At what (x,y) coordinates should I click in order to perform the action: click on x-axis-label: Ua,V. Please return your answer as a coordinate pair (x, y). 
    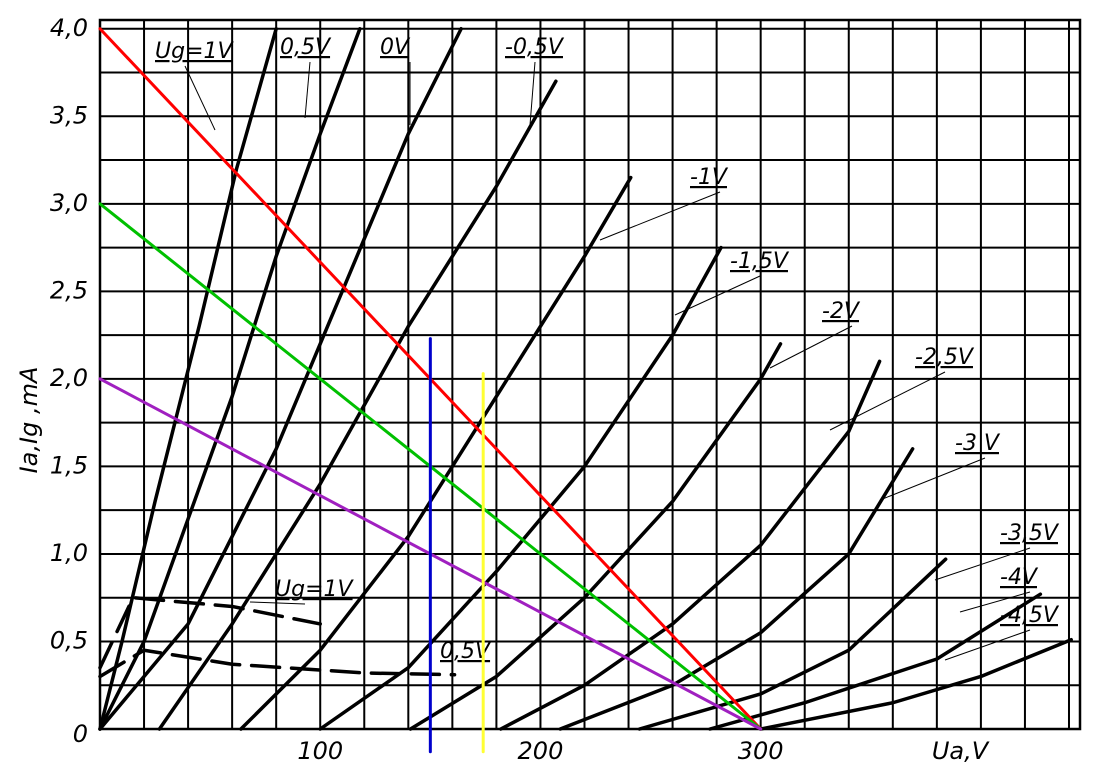
    Looking at the image, I should click on (961, 751).